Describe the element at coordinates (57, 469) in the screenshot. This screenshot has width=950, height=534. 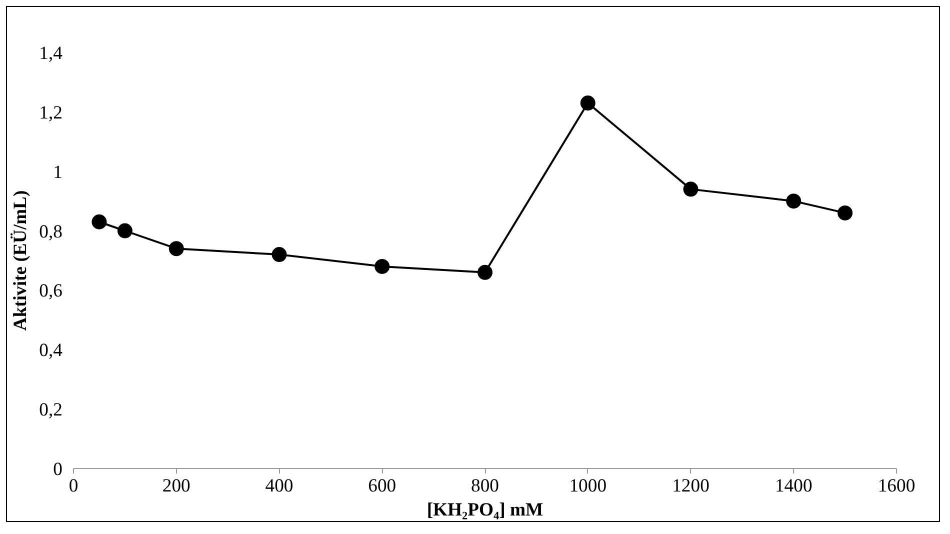
I see `y-tick-label: 0` at that location.